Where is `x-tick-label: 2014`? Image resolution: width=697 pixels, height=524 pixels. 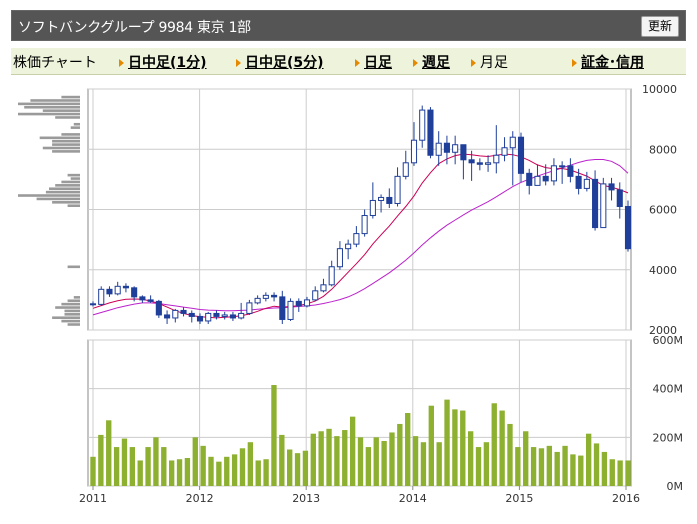 x-tick-label: 2014 is located at coordinates (413, 498).